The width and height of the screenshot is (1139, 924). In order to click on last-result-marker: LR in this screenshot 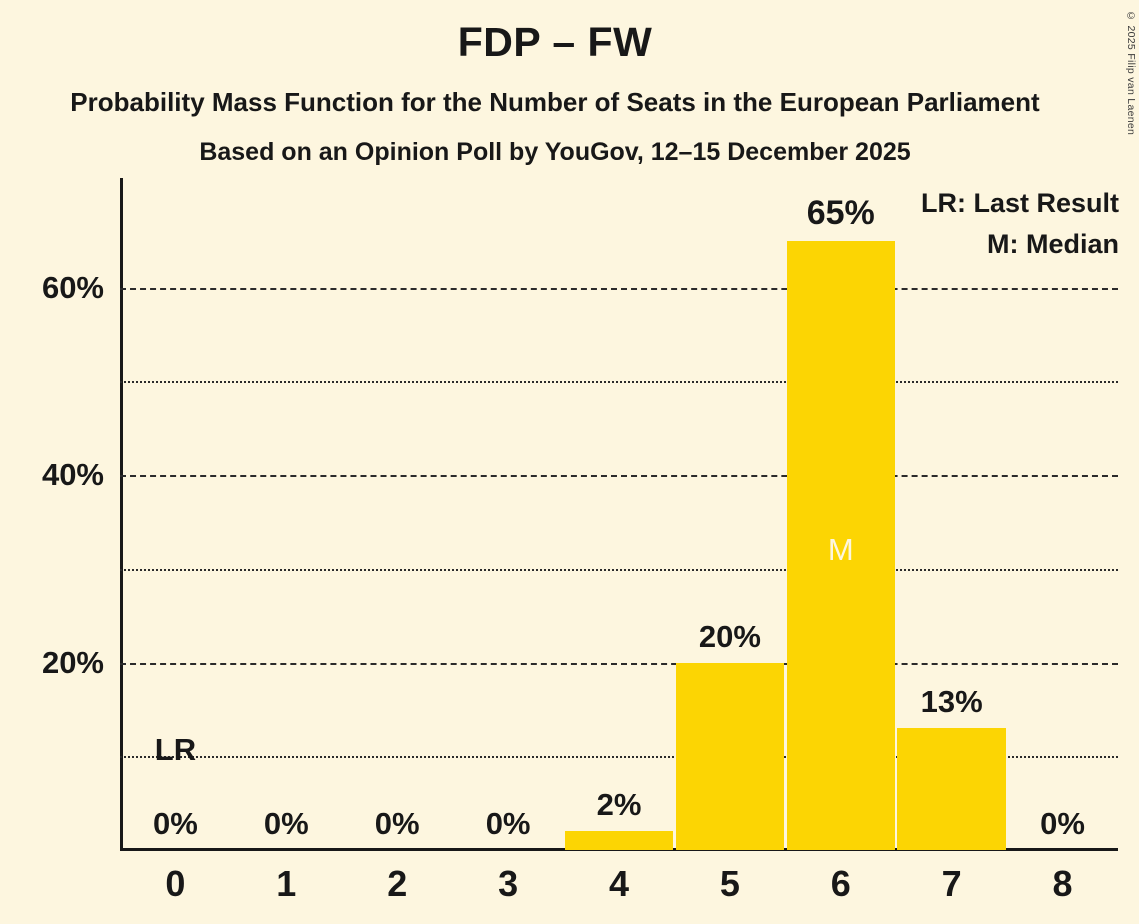, I will do `click(175, 750)`.